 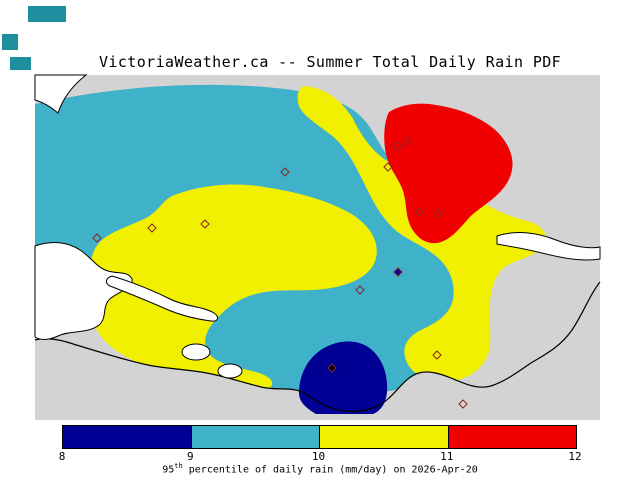 What do you see at coordinates (575, 456) in the screenshot?
I see `colorbar-tick: 12` at bounding box center [575, 456].